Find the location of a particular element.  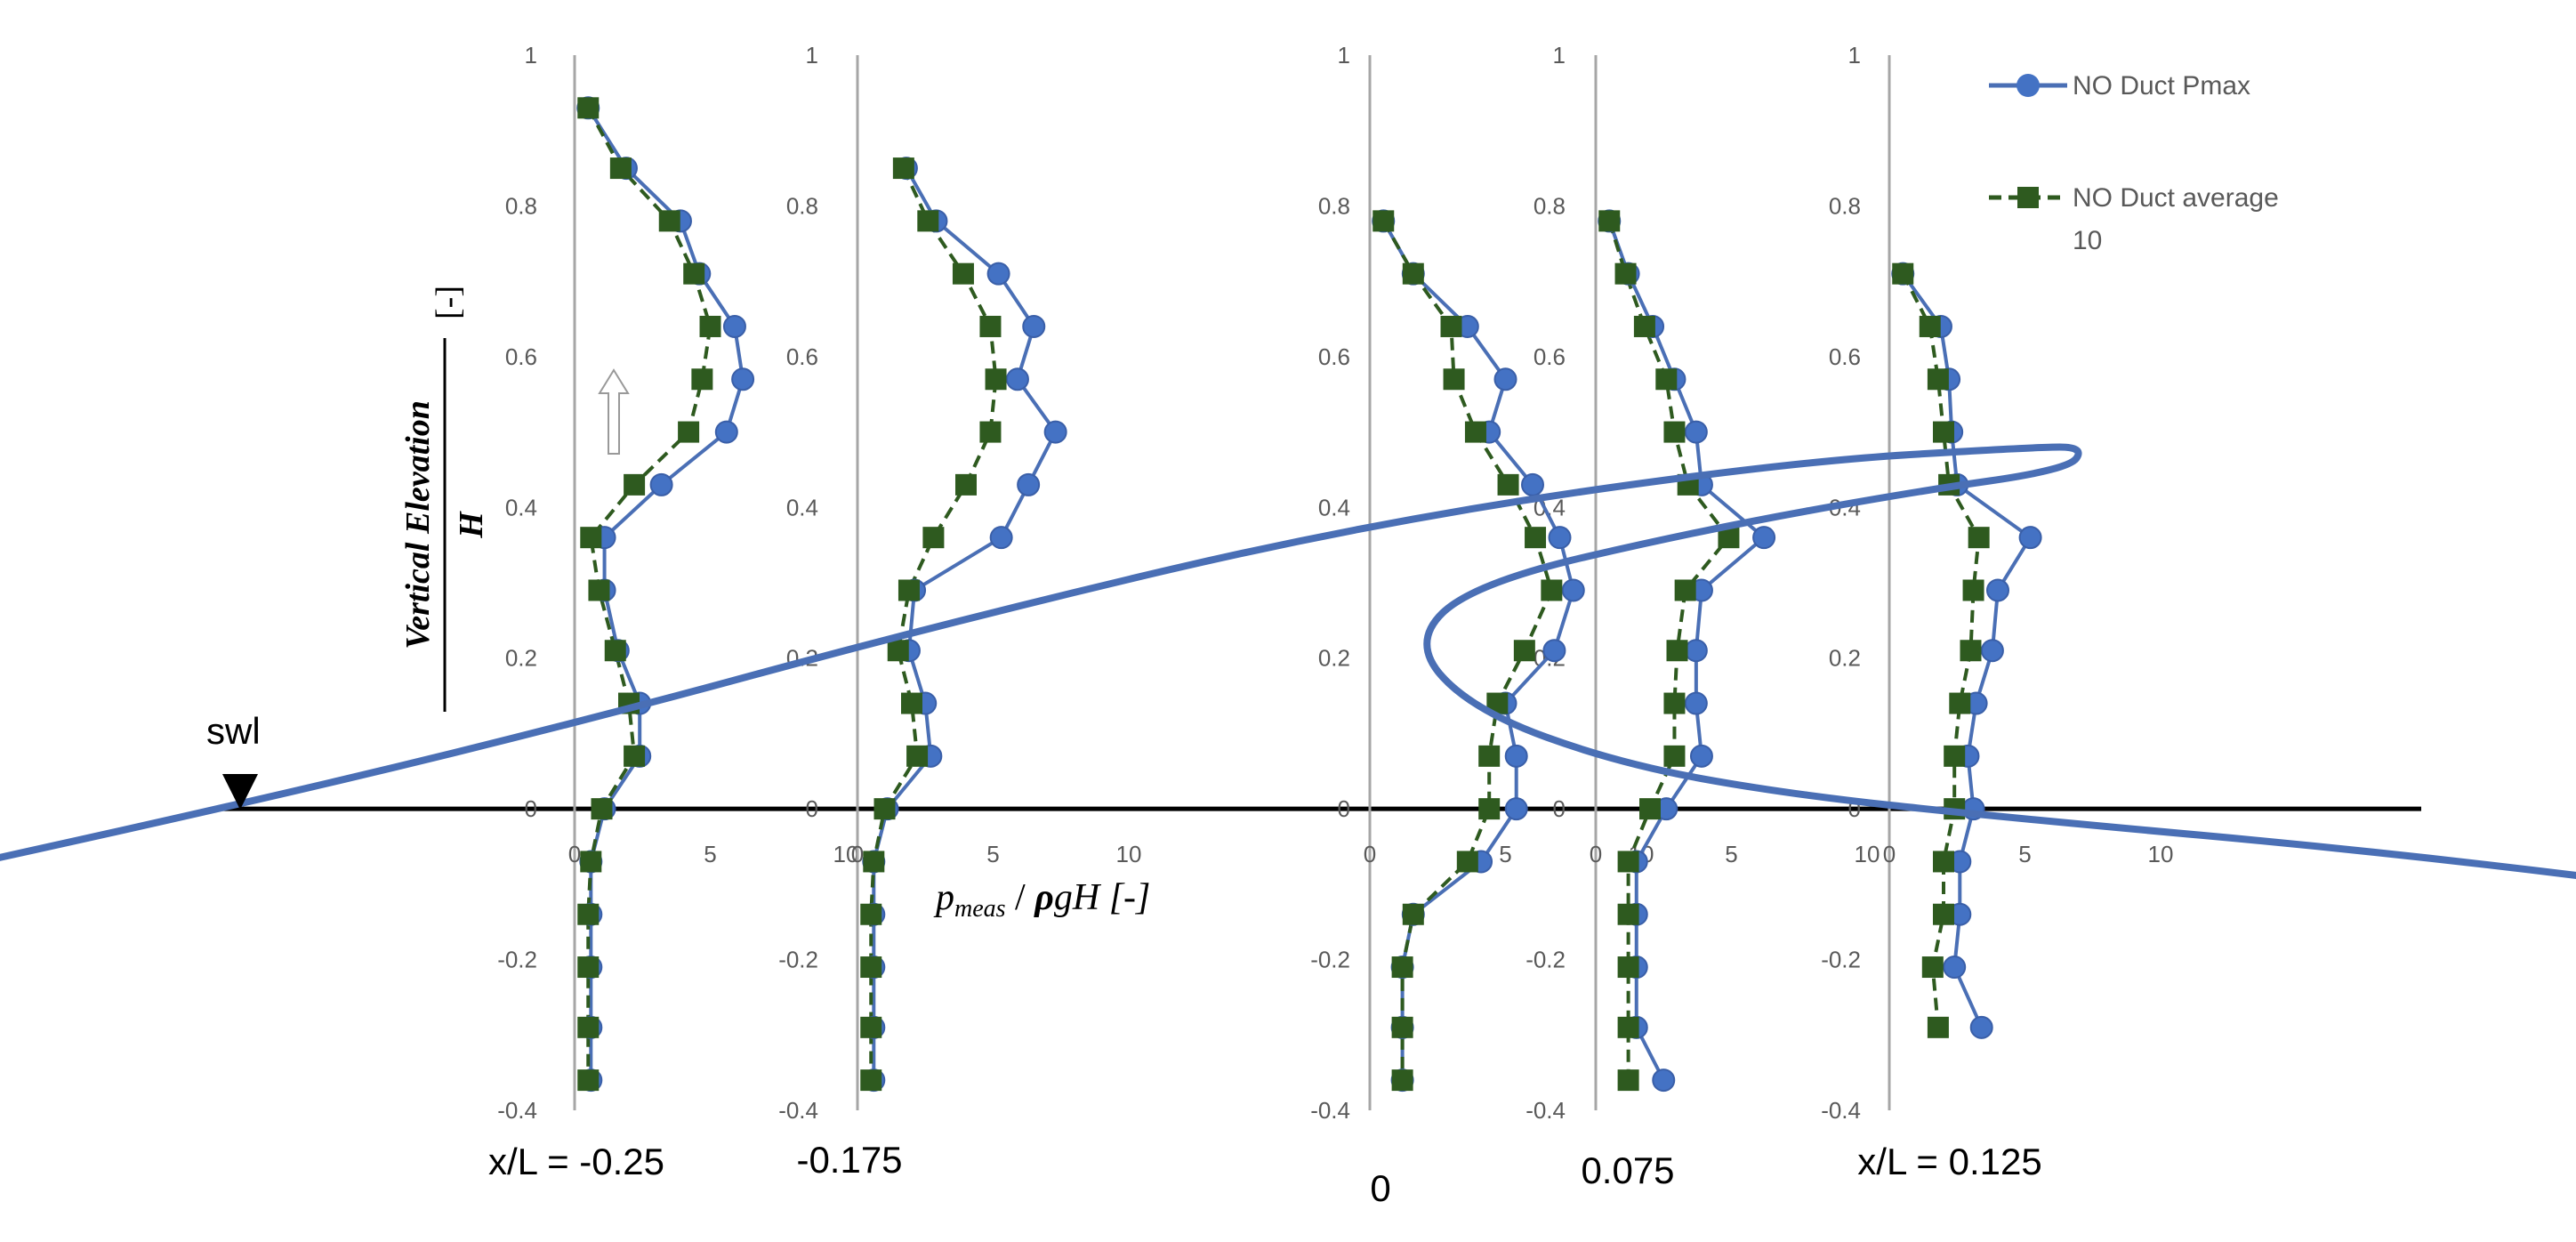

panel-2-station-label: 0 is located at coordinates (1380, 1188).